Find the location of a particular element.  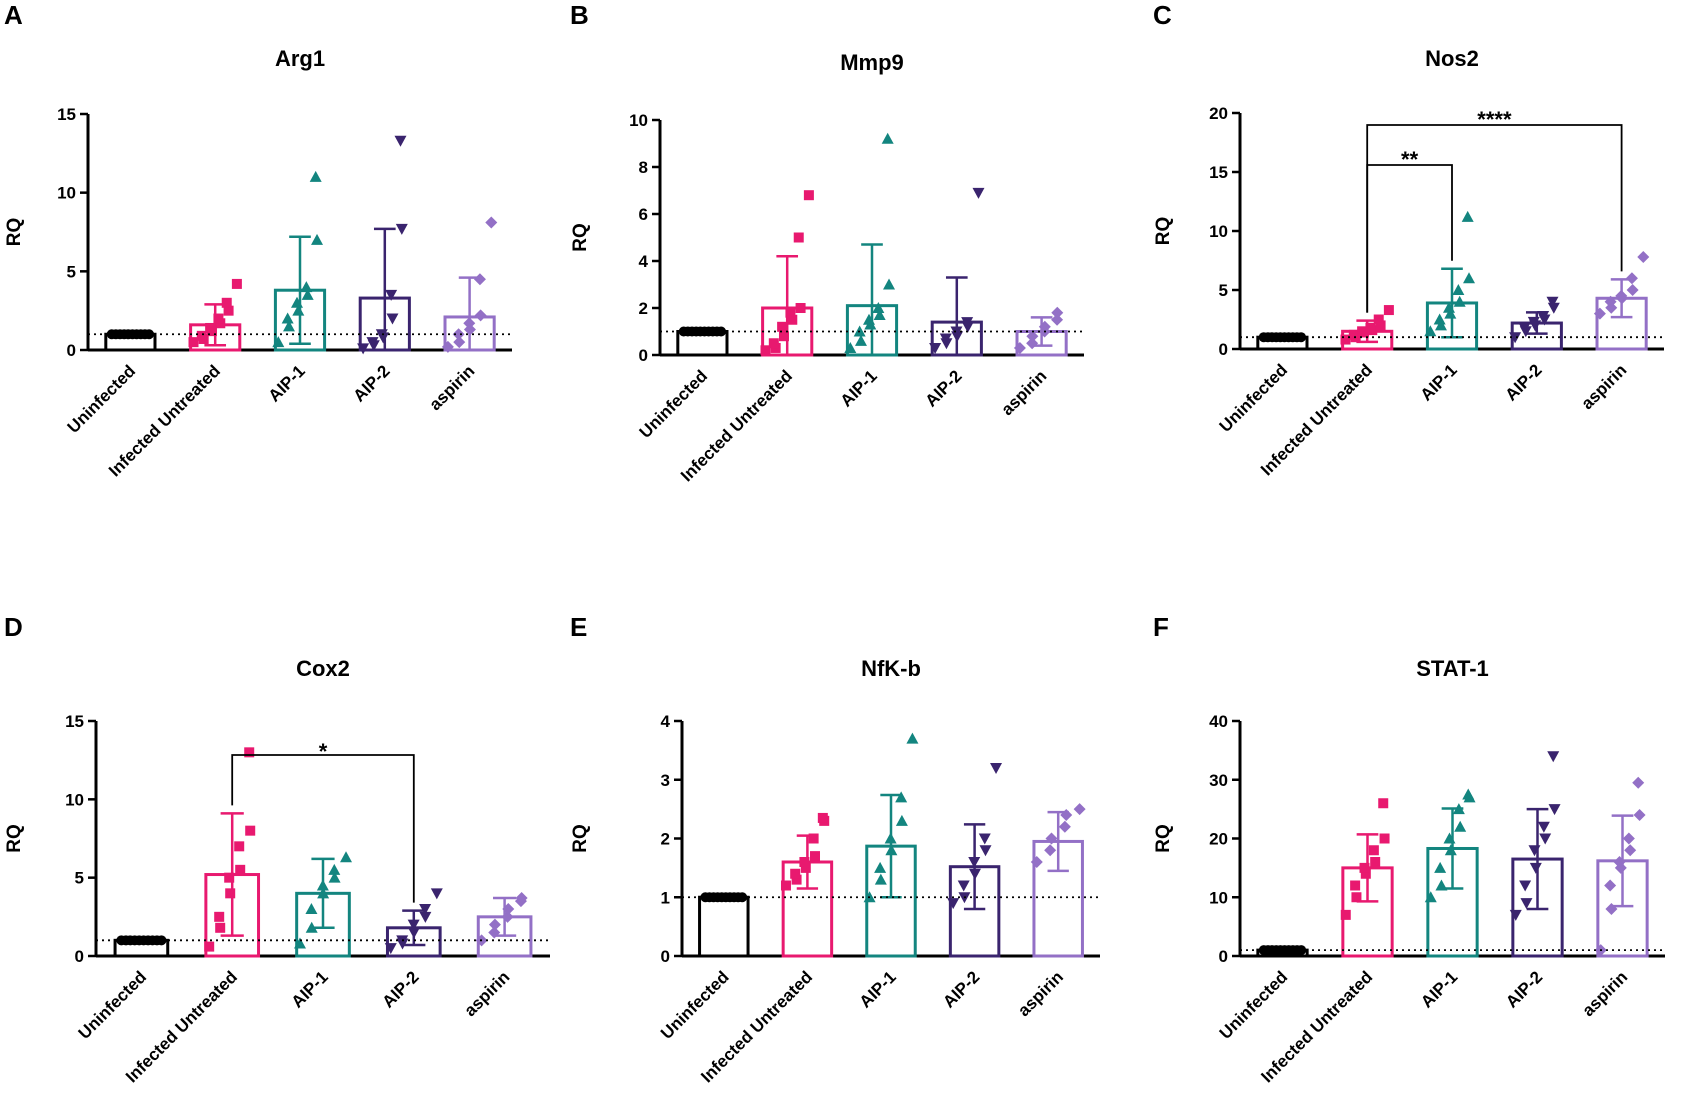

panel-letter: C is located at coordinates (1162, 15).